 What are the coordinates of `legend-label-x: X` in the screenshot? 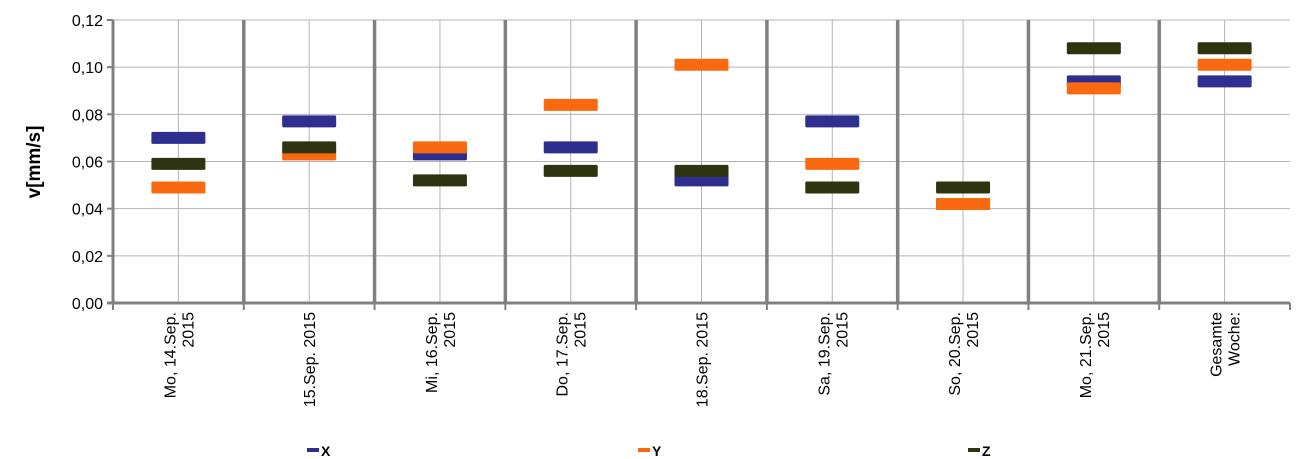 It's located at (326, 451).